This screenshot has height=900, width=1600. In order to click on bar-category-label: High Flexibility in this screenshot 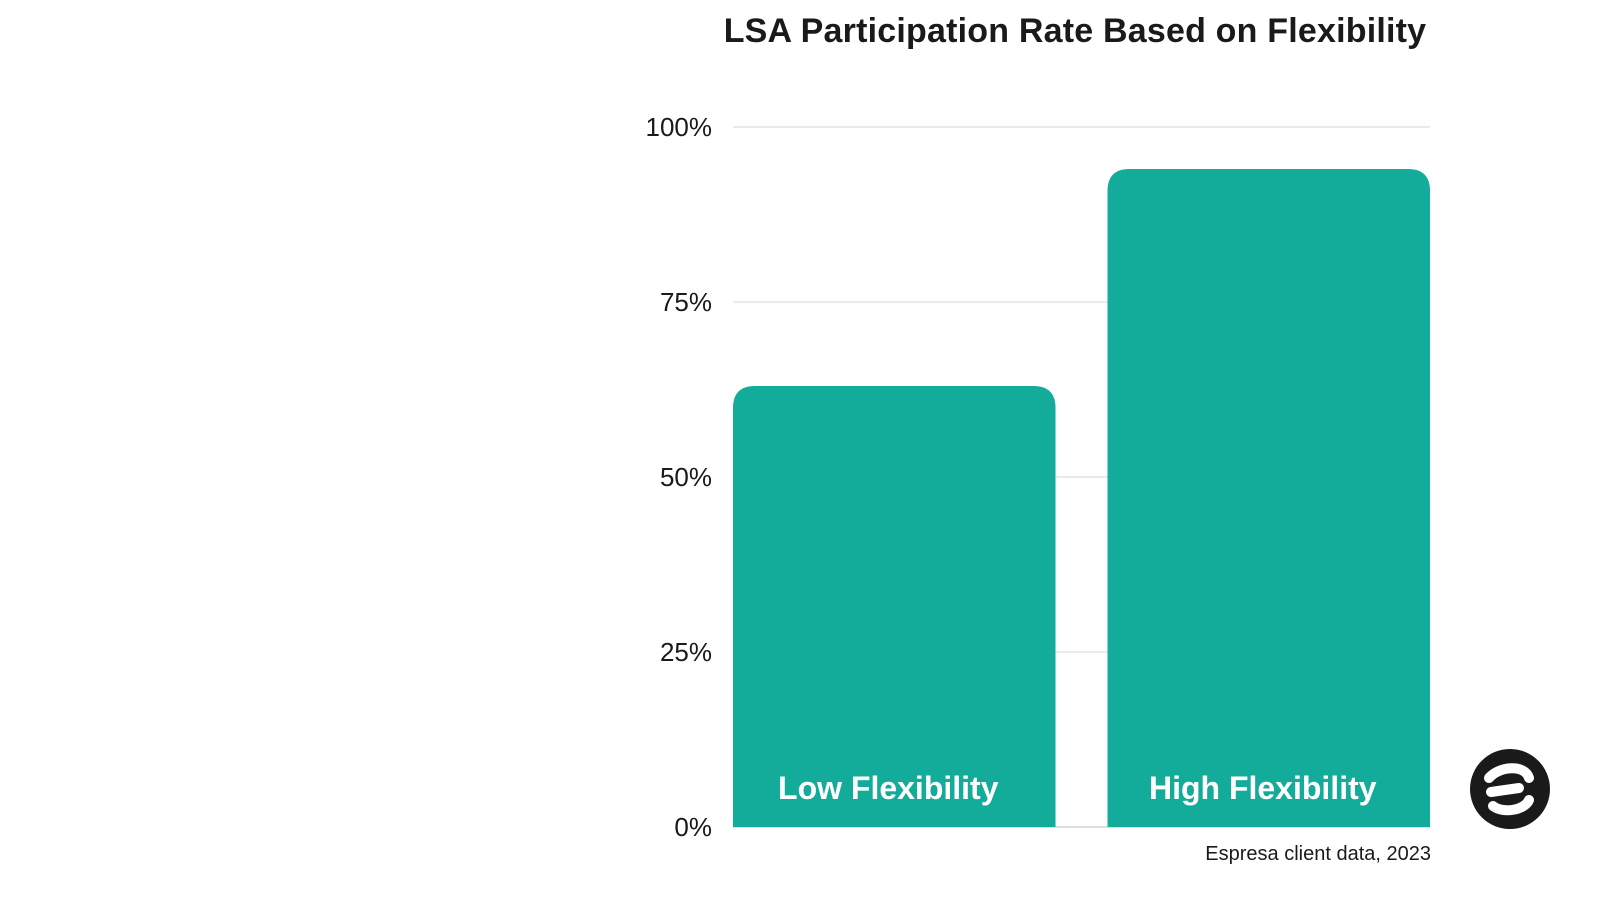, I will do `click(1263, 788)`.